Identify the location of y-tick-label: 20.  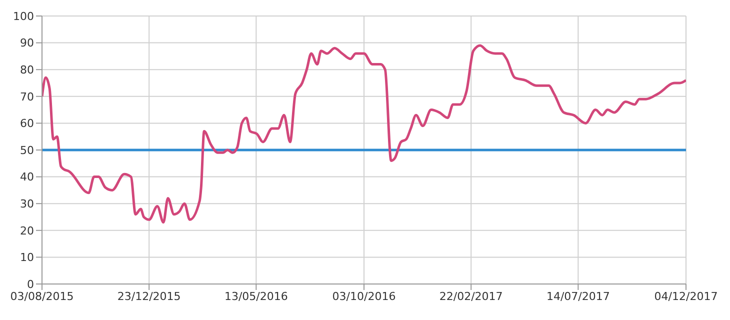
(27, 231).